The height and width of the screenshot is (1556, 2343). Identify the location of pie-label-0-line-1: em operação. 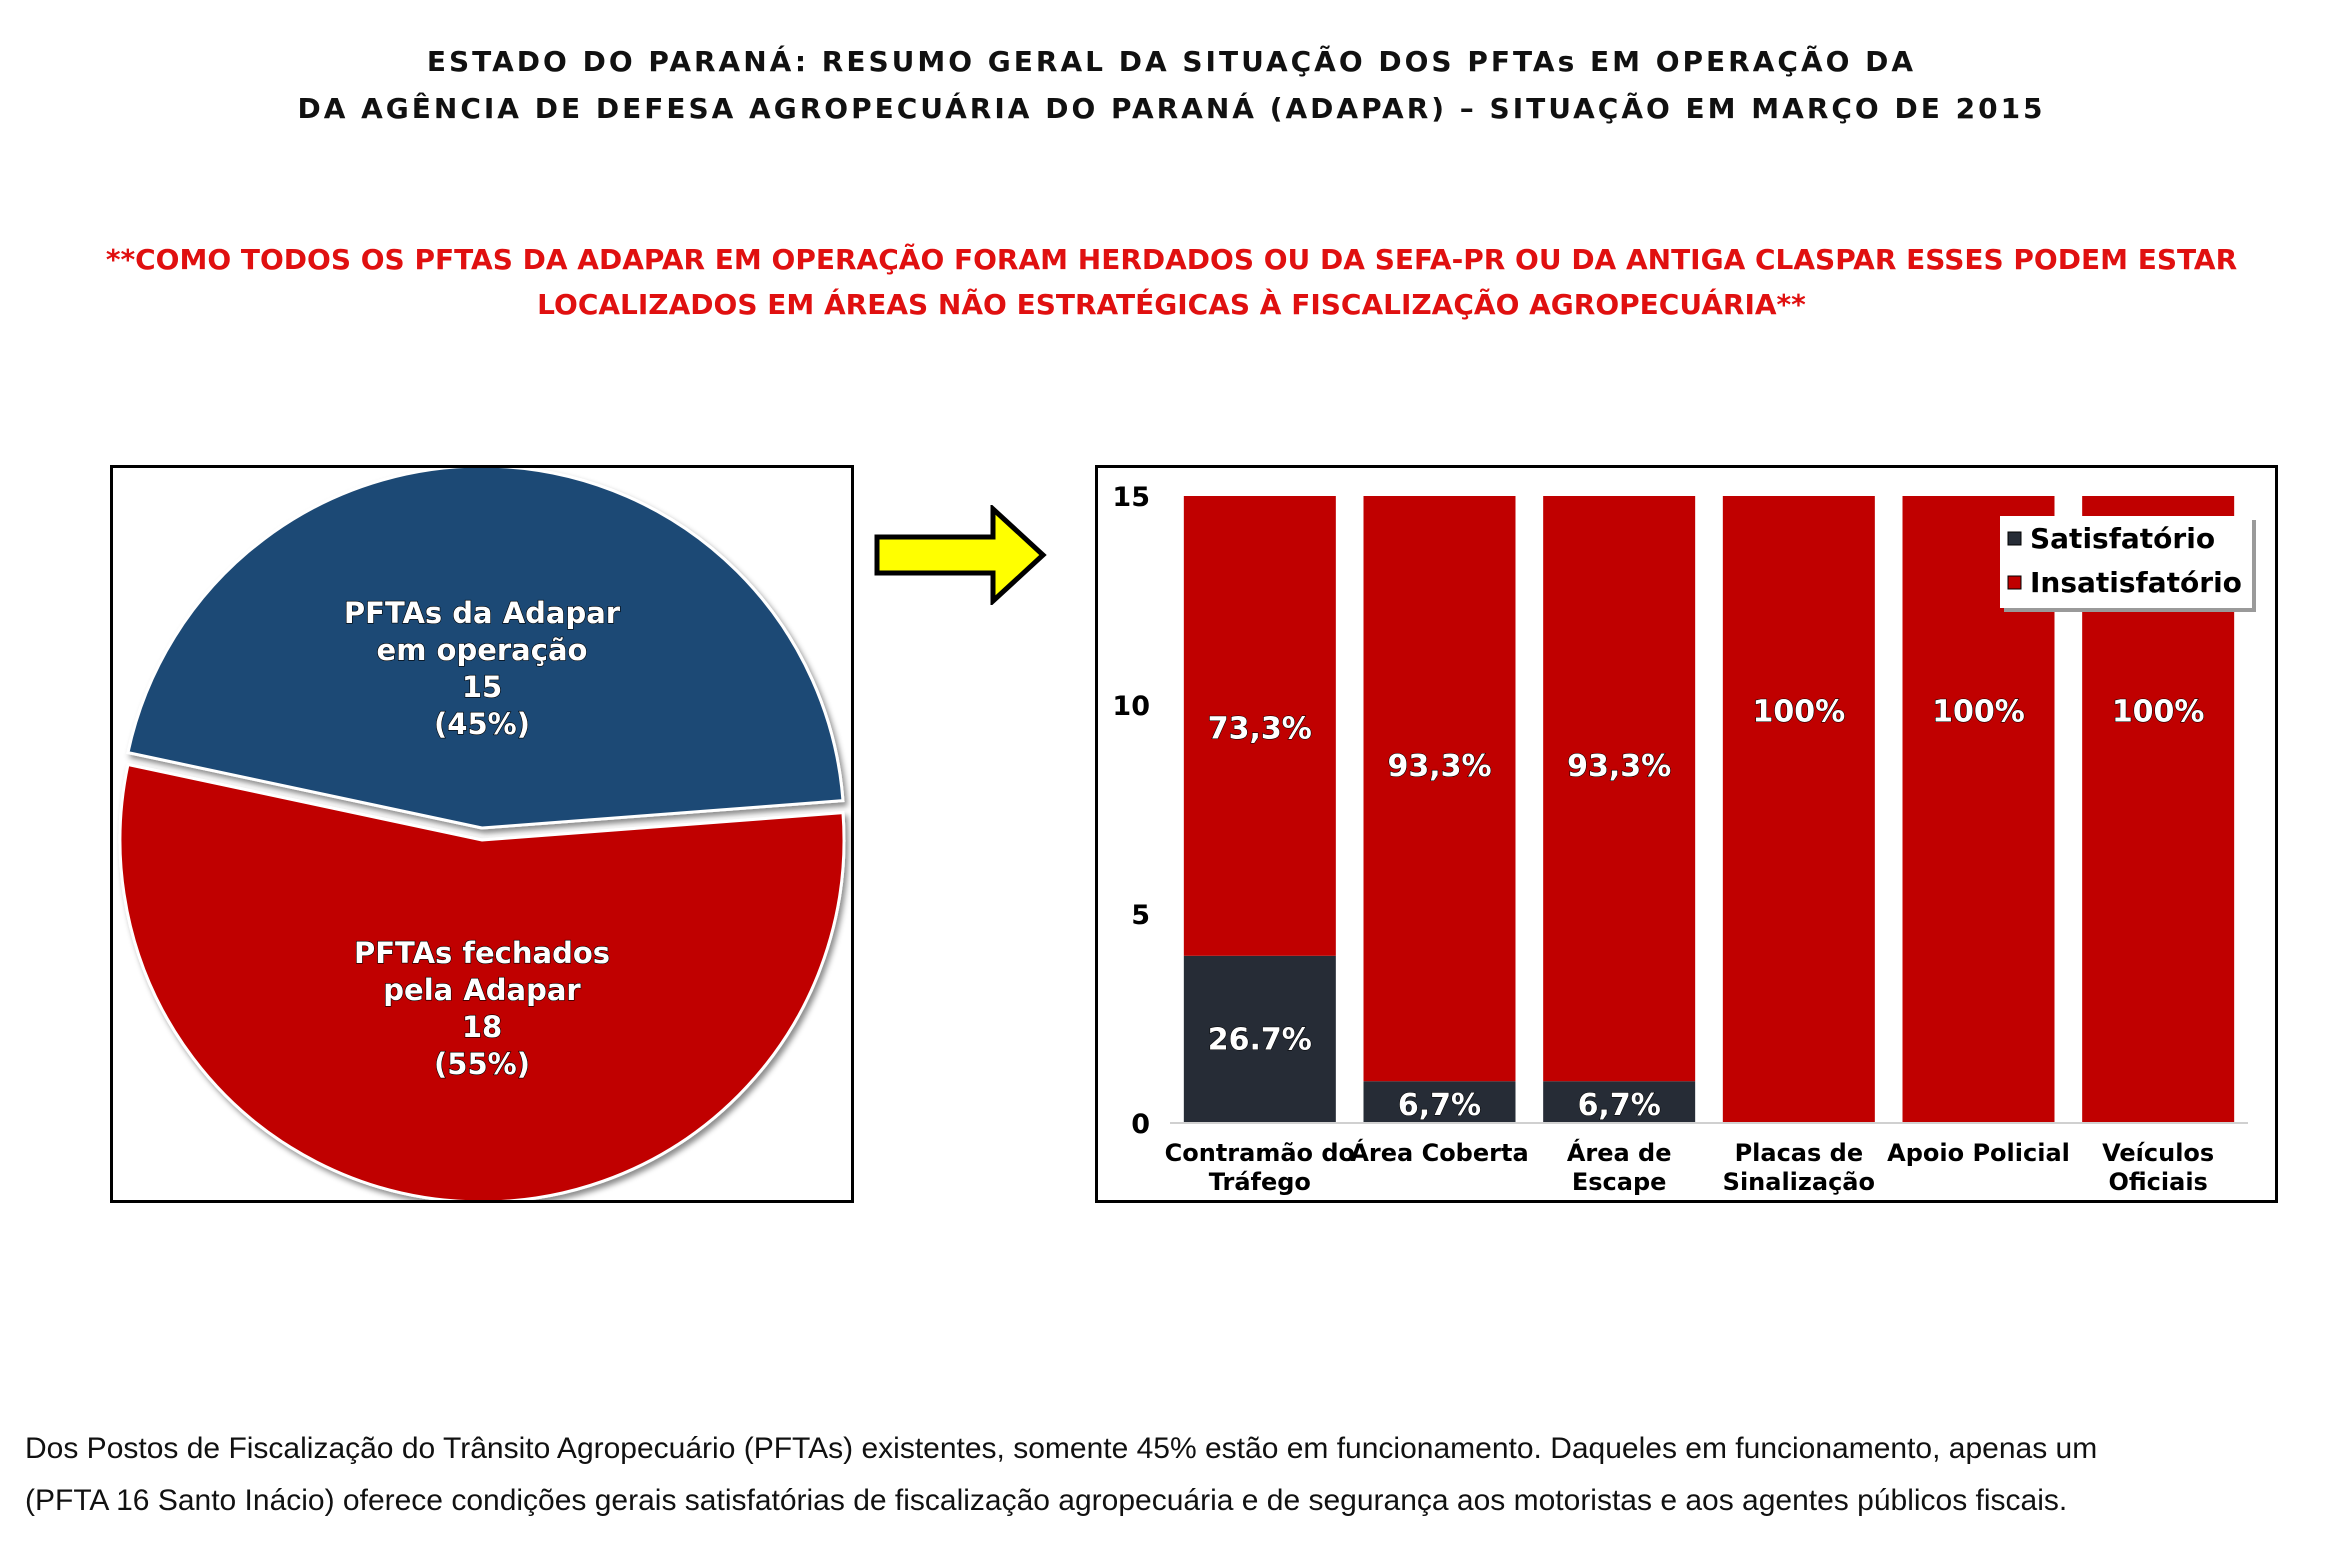
(482, 650).